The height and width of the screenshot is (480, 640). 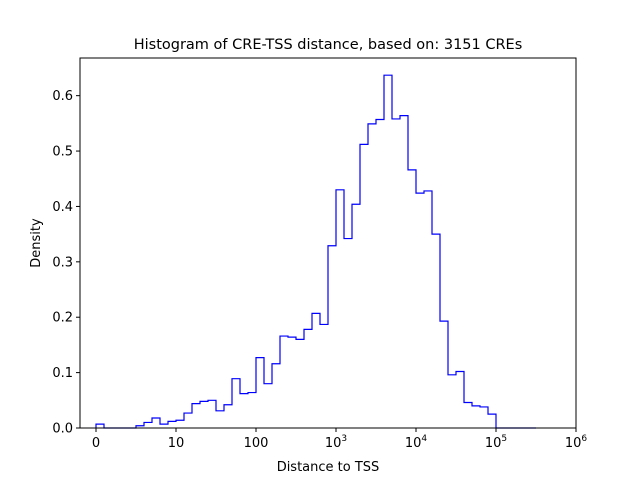 I want to click on y-axis-ticks: 0.0 0.1 0.2 0.3 0.4 0.5 0.6, so click(x=66, y=263).